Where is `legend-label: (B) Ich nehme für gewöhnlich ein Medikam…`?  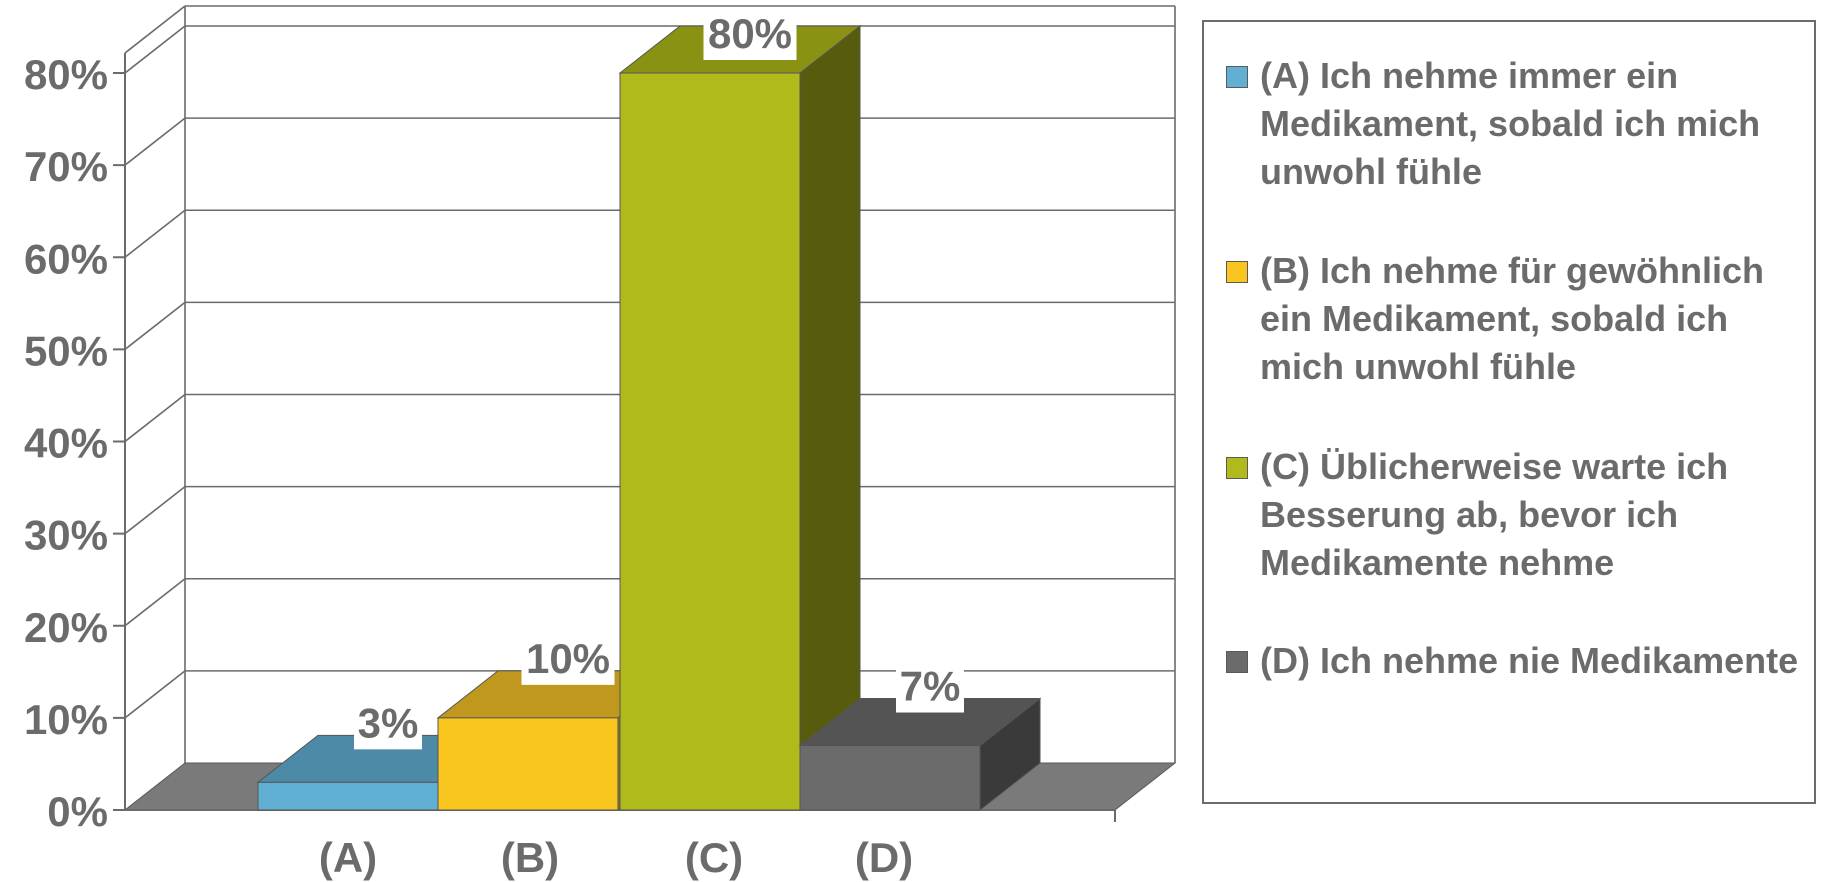 legend-label: (B) Ich nehme für gewöhnlich ein Medikam… is located at coordinates (1512, 318).